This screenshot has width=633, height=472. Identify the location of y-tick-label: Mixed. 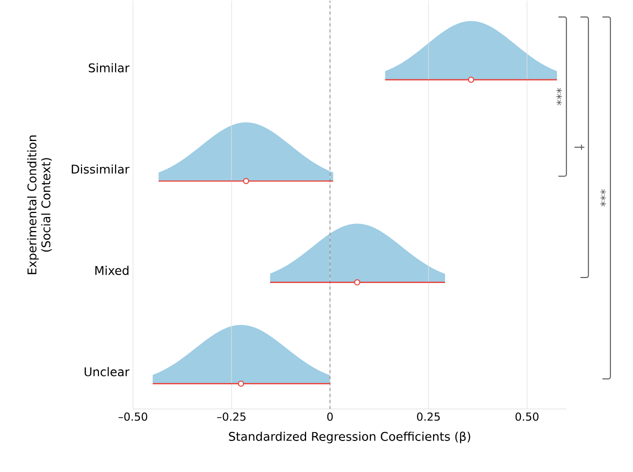
(111, 270).